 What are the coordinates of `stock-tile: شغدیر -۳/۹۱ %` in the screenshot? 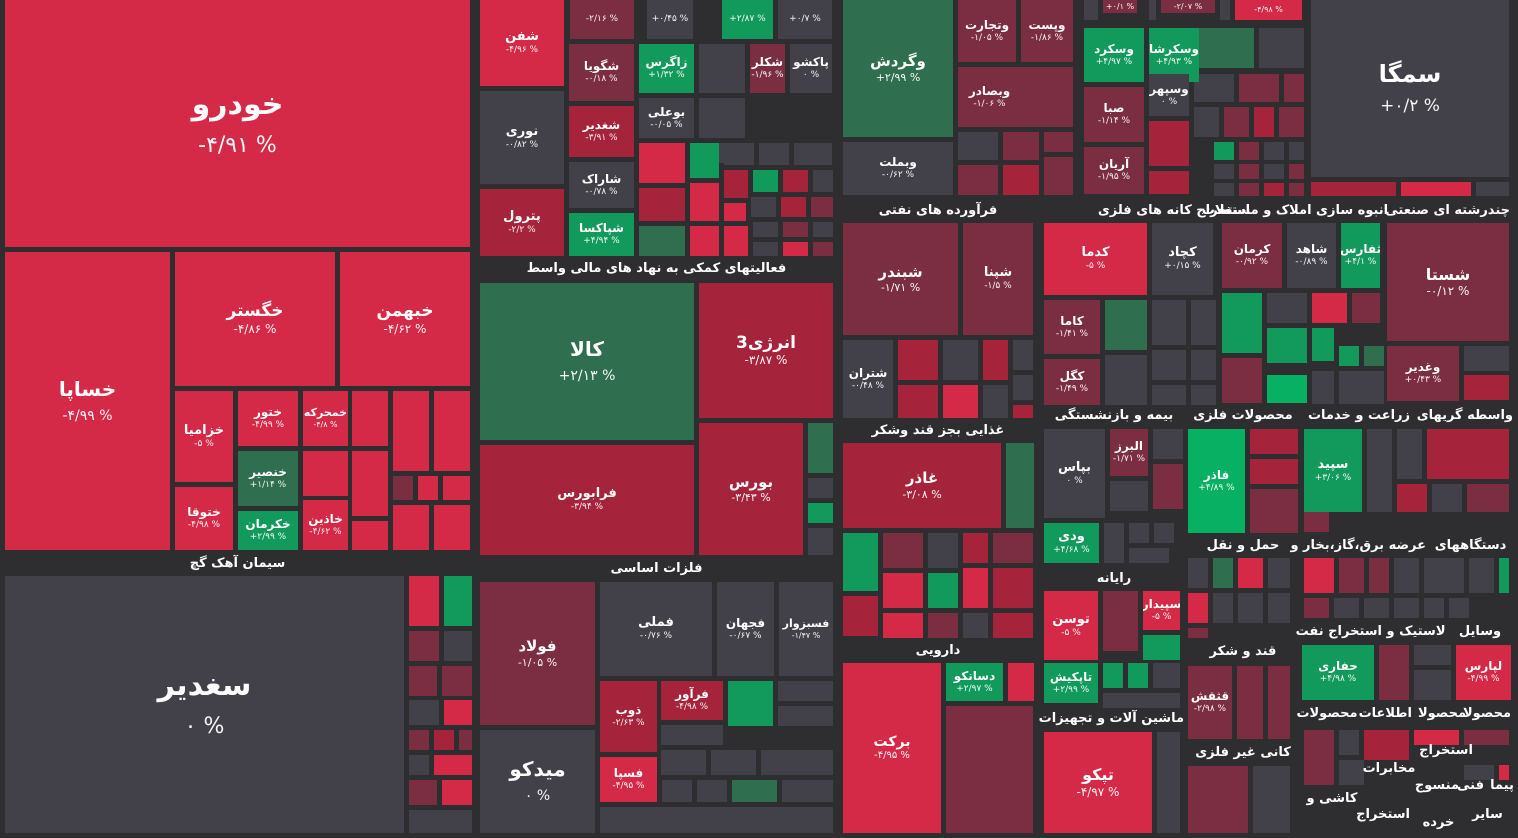 It's located at (601, 131).